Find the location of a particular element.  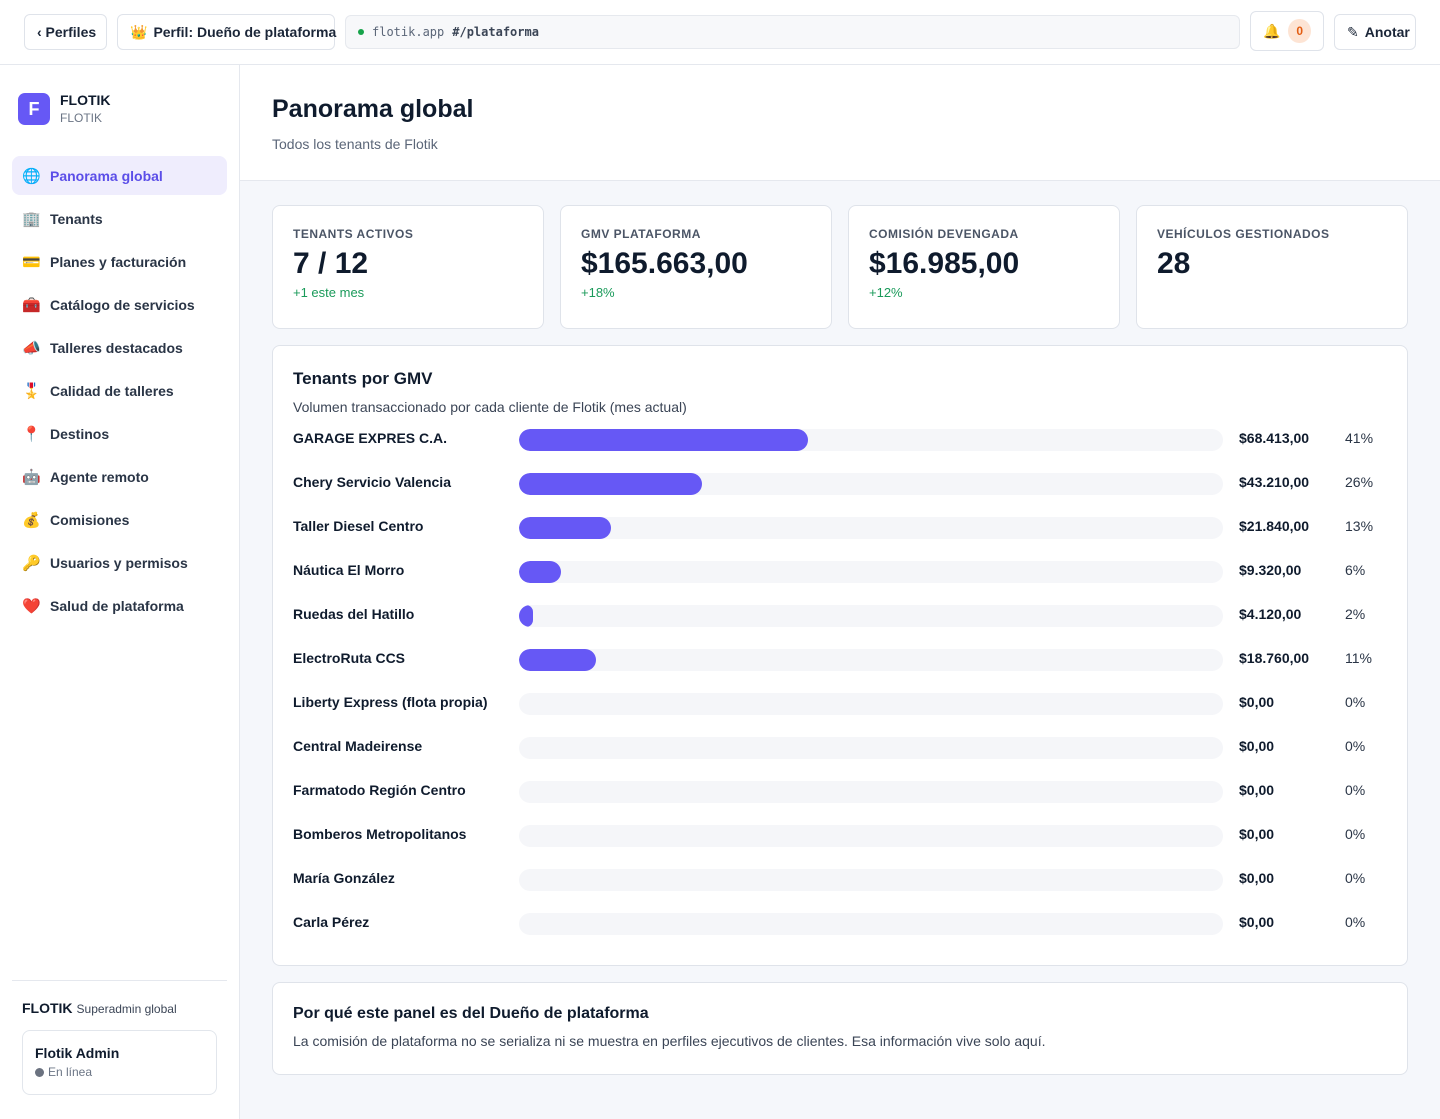

sidebar-item-label: Tenants is located at coordinates (76, 218).